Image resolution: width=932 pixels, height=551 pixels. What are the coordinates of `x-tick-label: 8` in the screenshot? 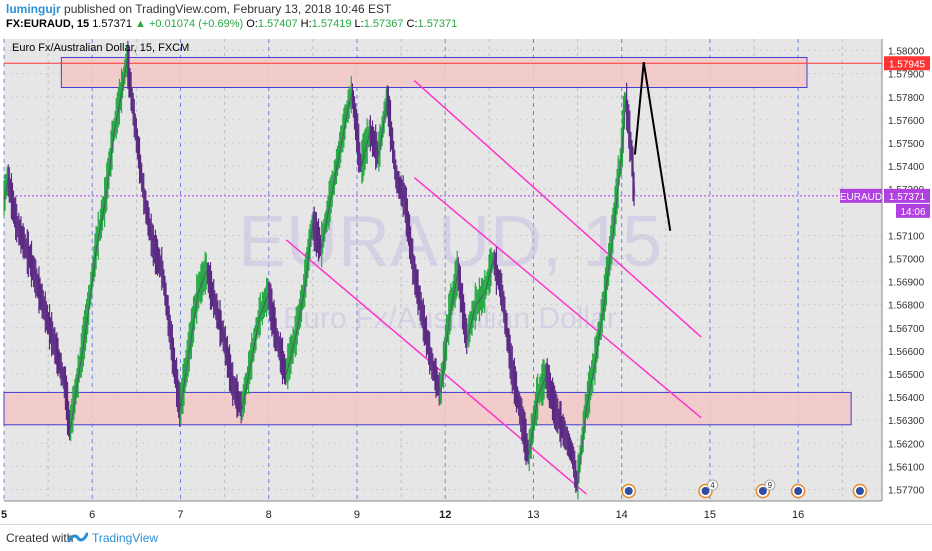 It's located at (269, 515).